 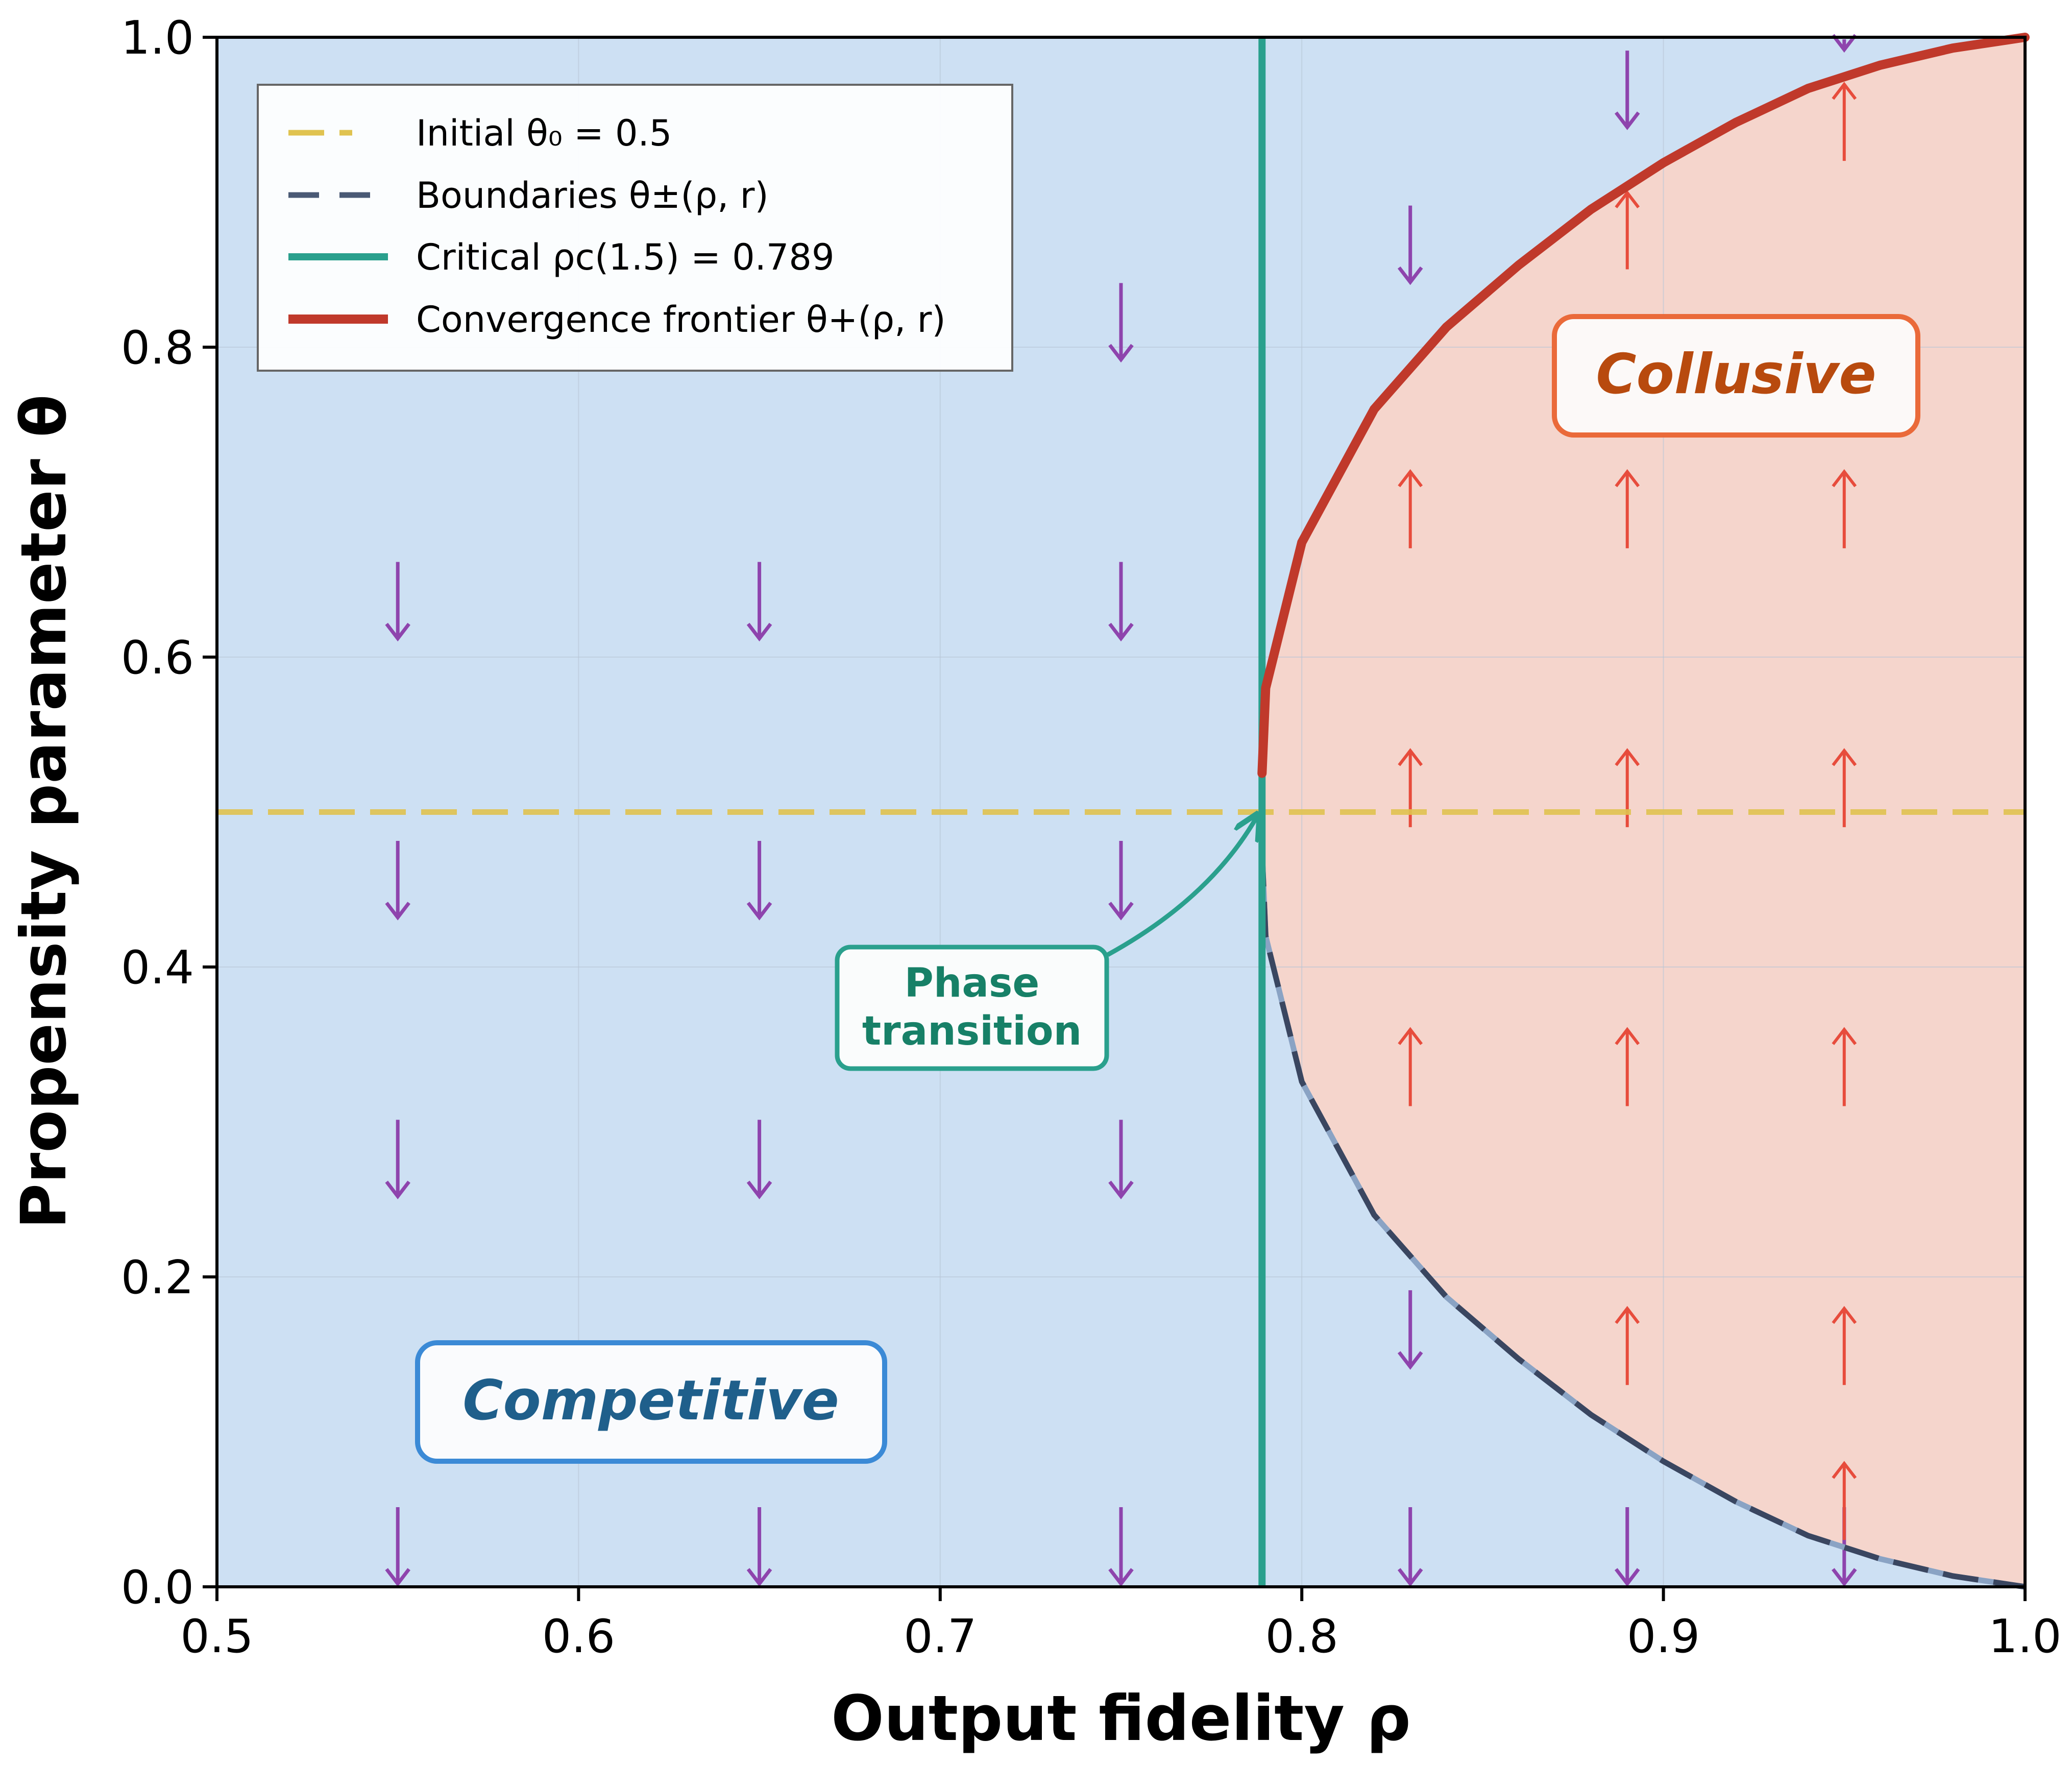 I want to click on y-tick-labels: 0.0 0.2 0.4 0.6 0.8 1.0, so click(x=157, y=812).